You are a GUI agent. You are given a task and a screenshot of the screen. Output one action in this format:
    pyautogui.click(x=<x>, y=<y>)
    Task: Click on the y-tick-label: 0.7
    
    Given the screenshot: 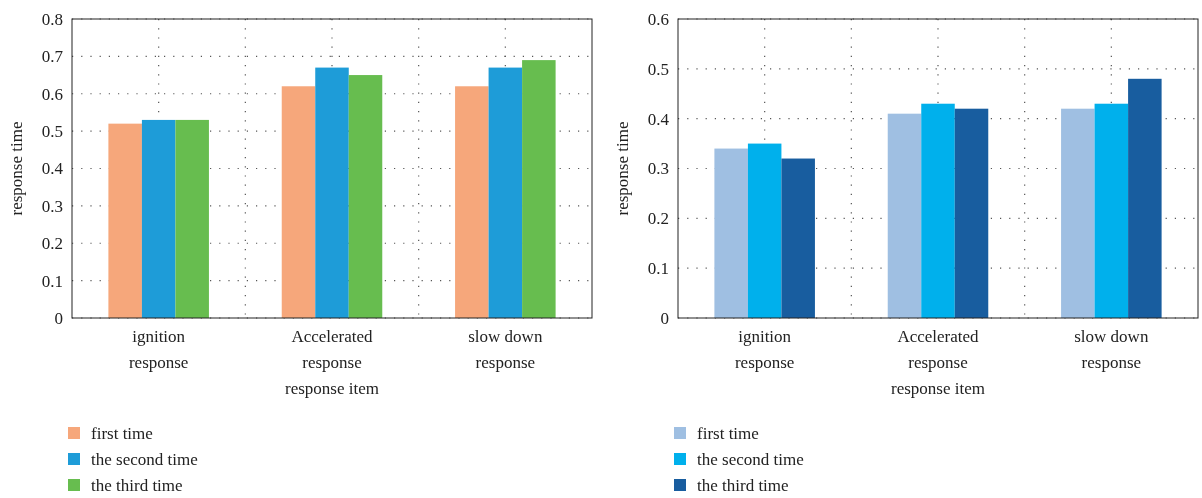 What is the action you would take?
    pyautogui.click(x=52, y=57)
    